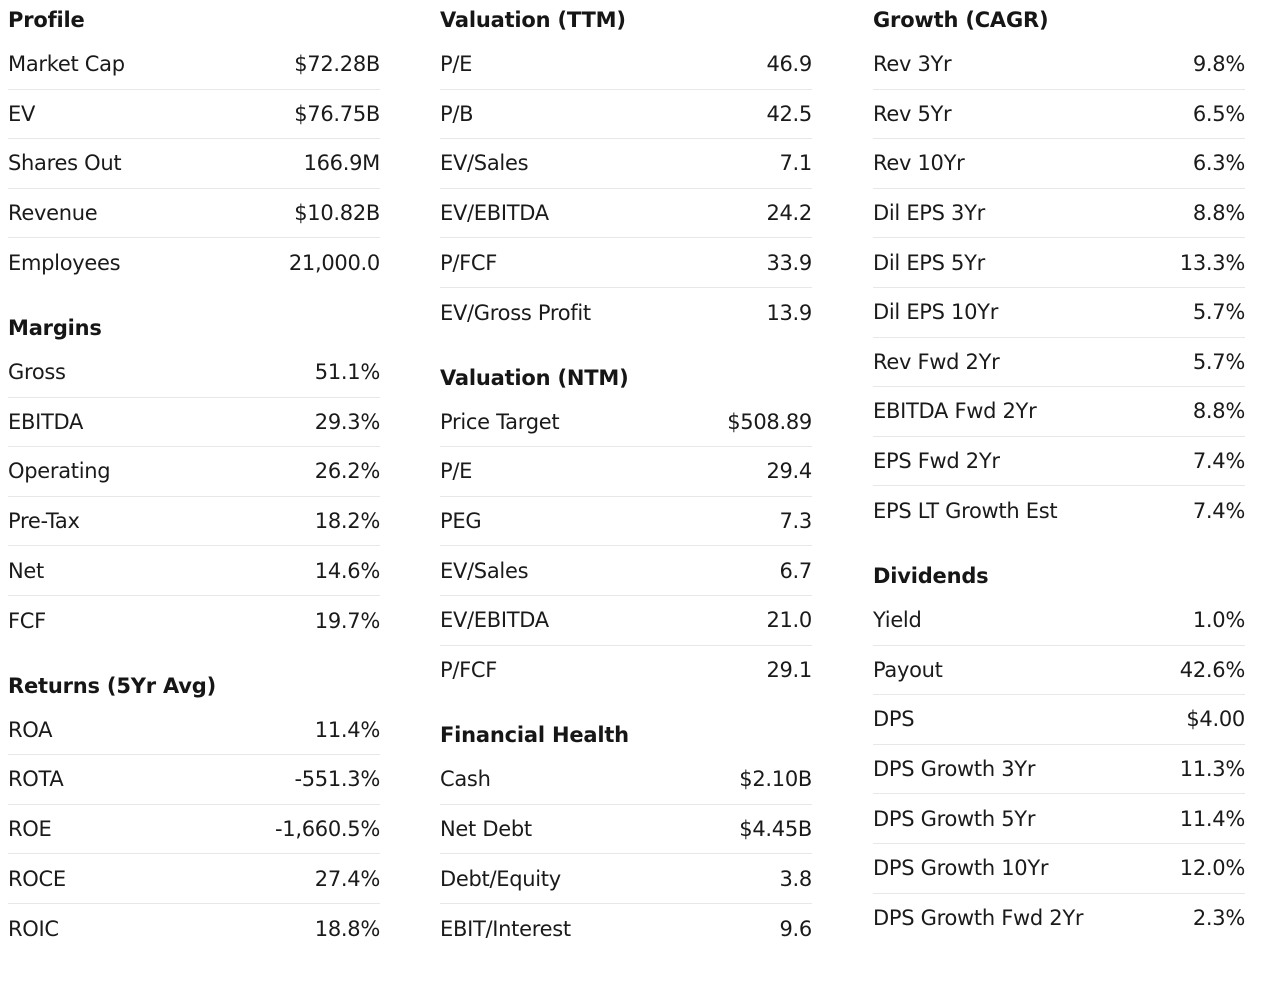 Image resolution: width=1264 pixels, height=992 pixels. Describe the element at coordinates (626, 621) in the screenshot. I see `metric-row: EV/EBITDA 21.0` at that location.